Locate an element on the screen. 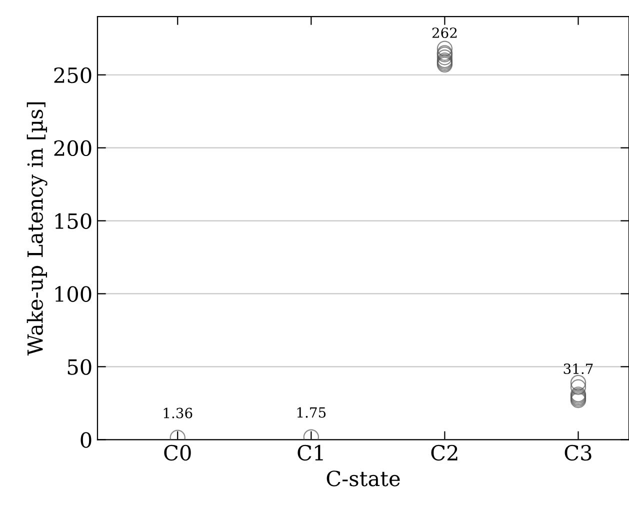  y-tick-label: 200 is located at coordinates (73, 148).